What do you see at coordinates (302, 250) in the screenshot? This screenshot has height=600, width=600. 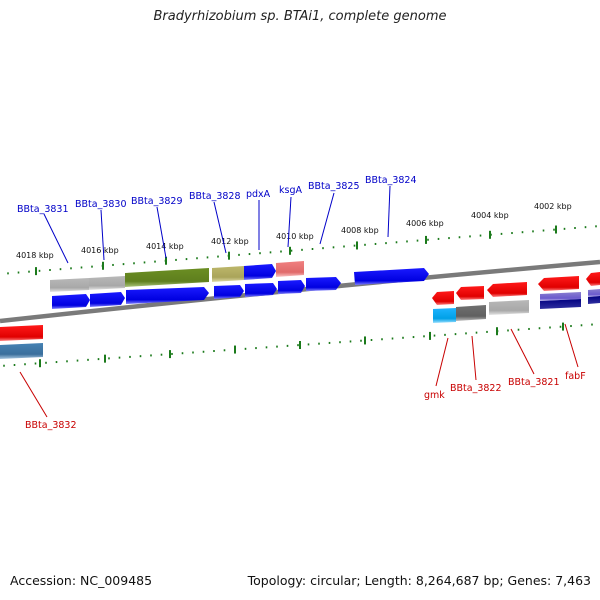 I see `outer-tick-track` at bounding box center [302, 250].